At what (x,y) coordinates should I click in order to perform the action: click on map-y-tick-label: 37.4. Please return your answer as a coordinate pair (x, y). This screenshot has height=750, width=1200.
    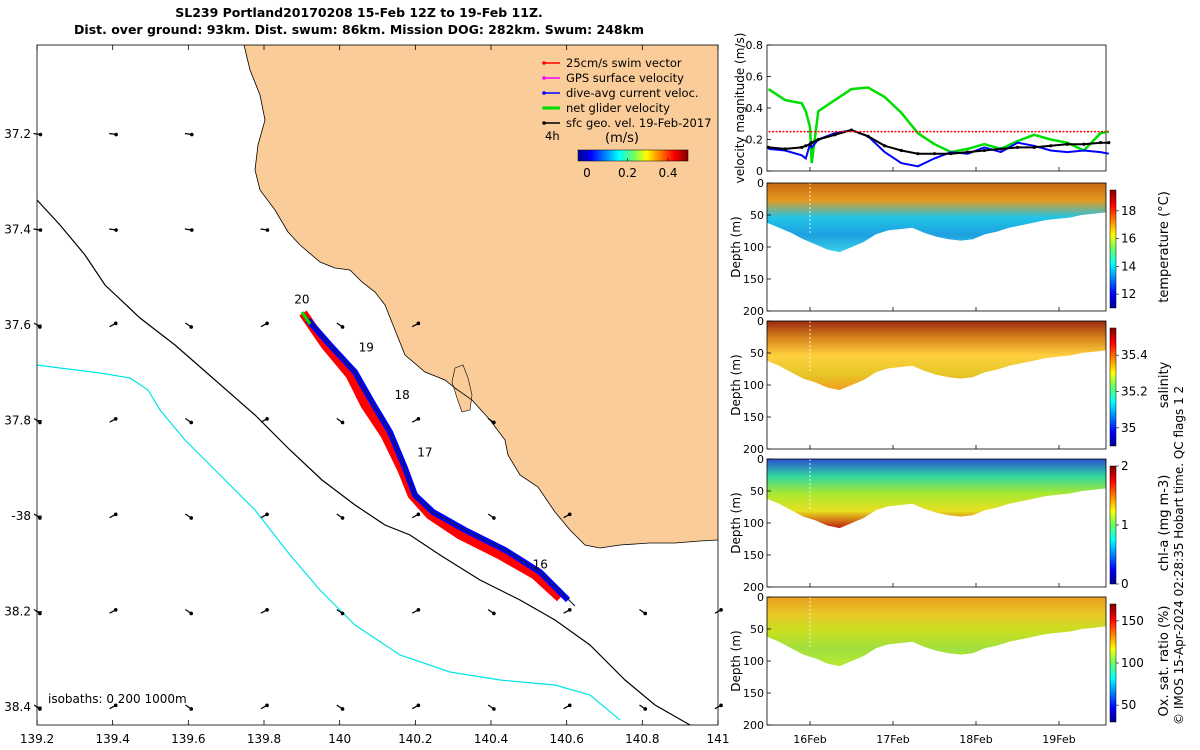
    Looking at the image, I should click on (17, 230).